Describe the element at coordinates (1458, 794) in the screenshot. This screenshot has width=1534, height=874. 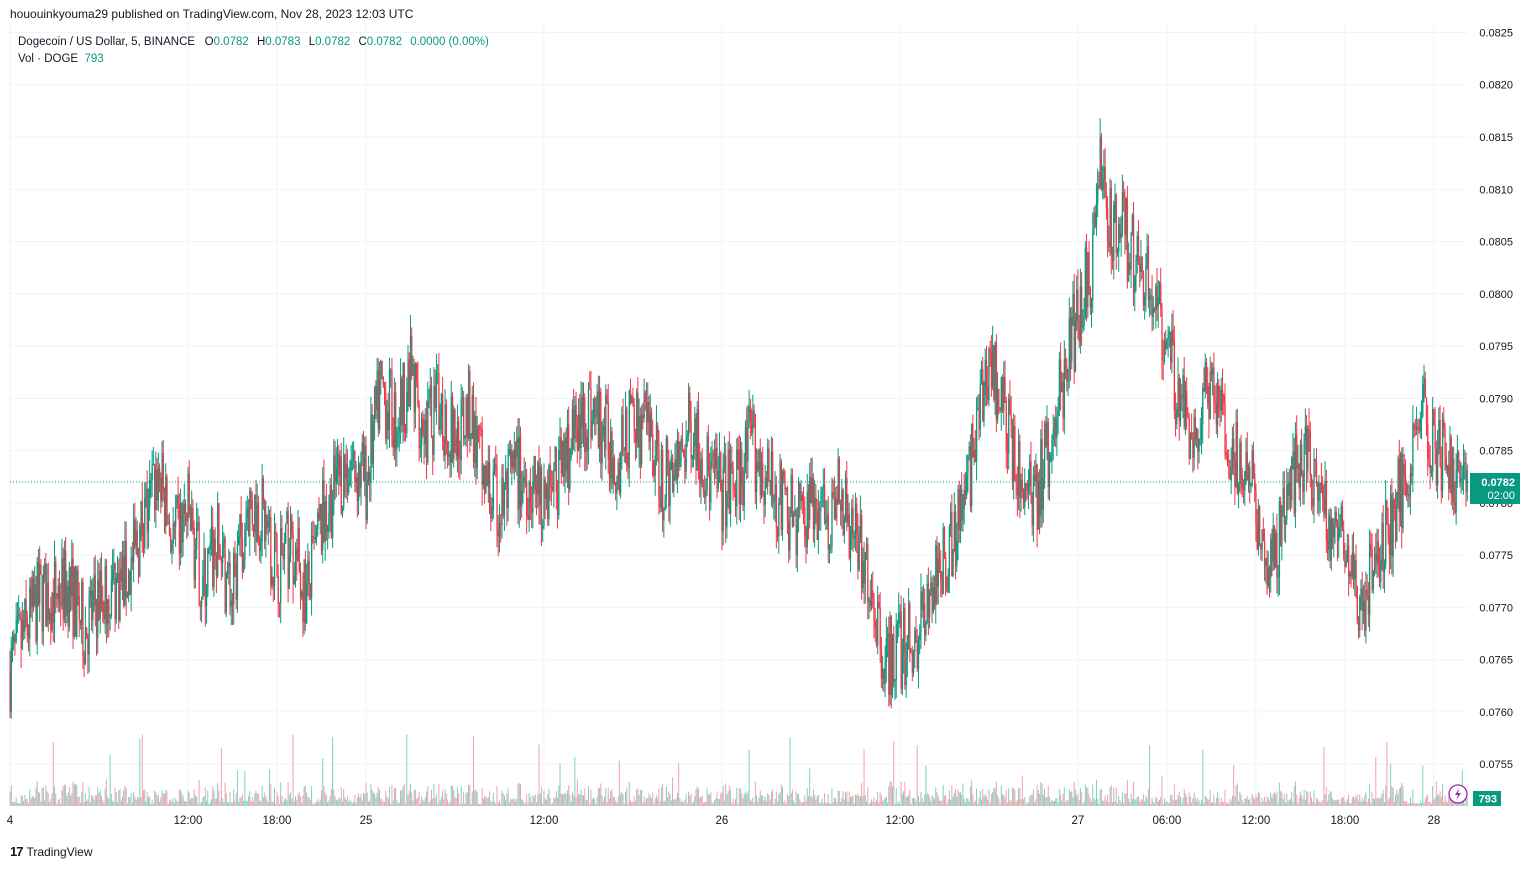
I see `lightning-icon` at that location.